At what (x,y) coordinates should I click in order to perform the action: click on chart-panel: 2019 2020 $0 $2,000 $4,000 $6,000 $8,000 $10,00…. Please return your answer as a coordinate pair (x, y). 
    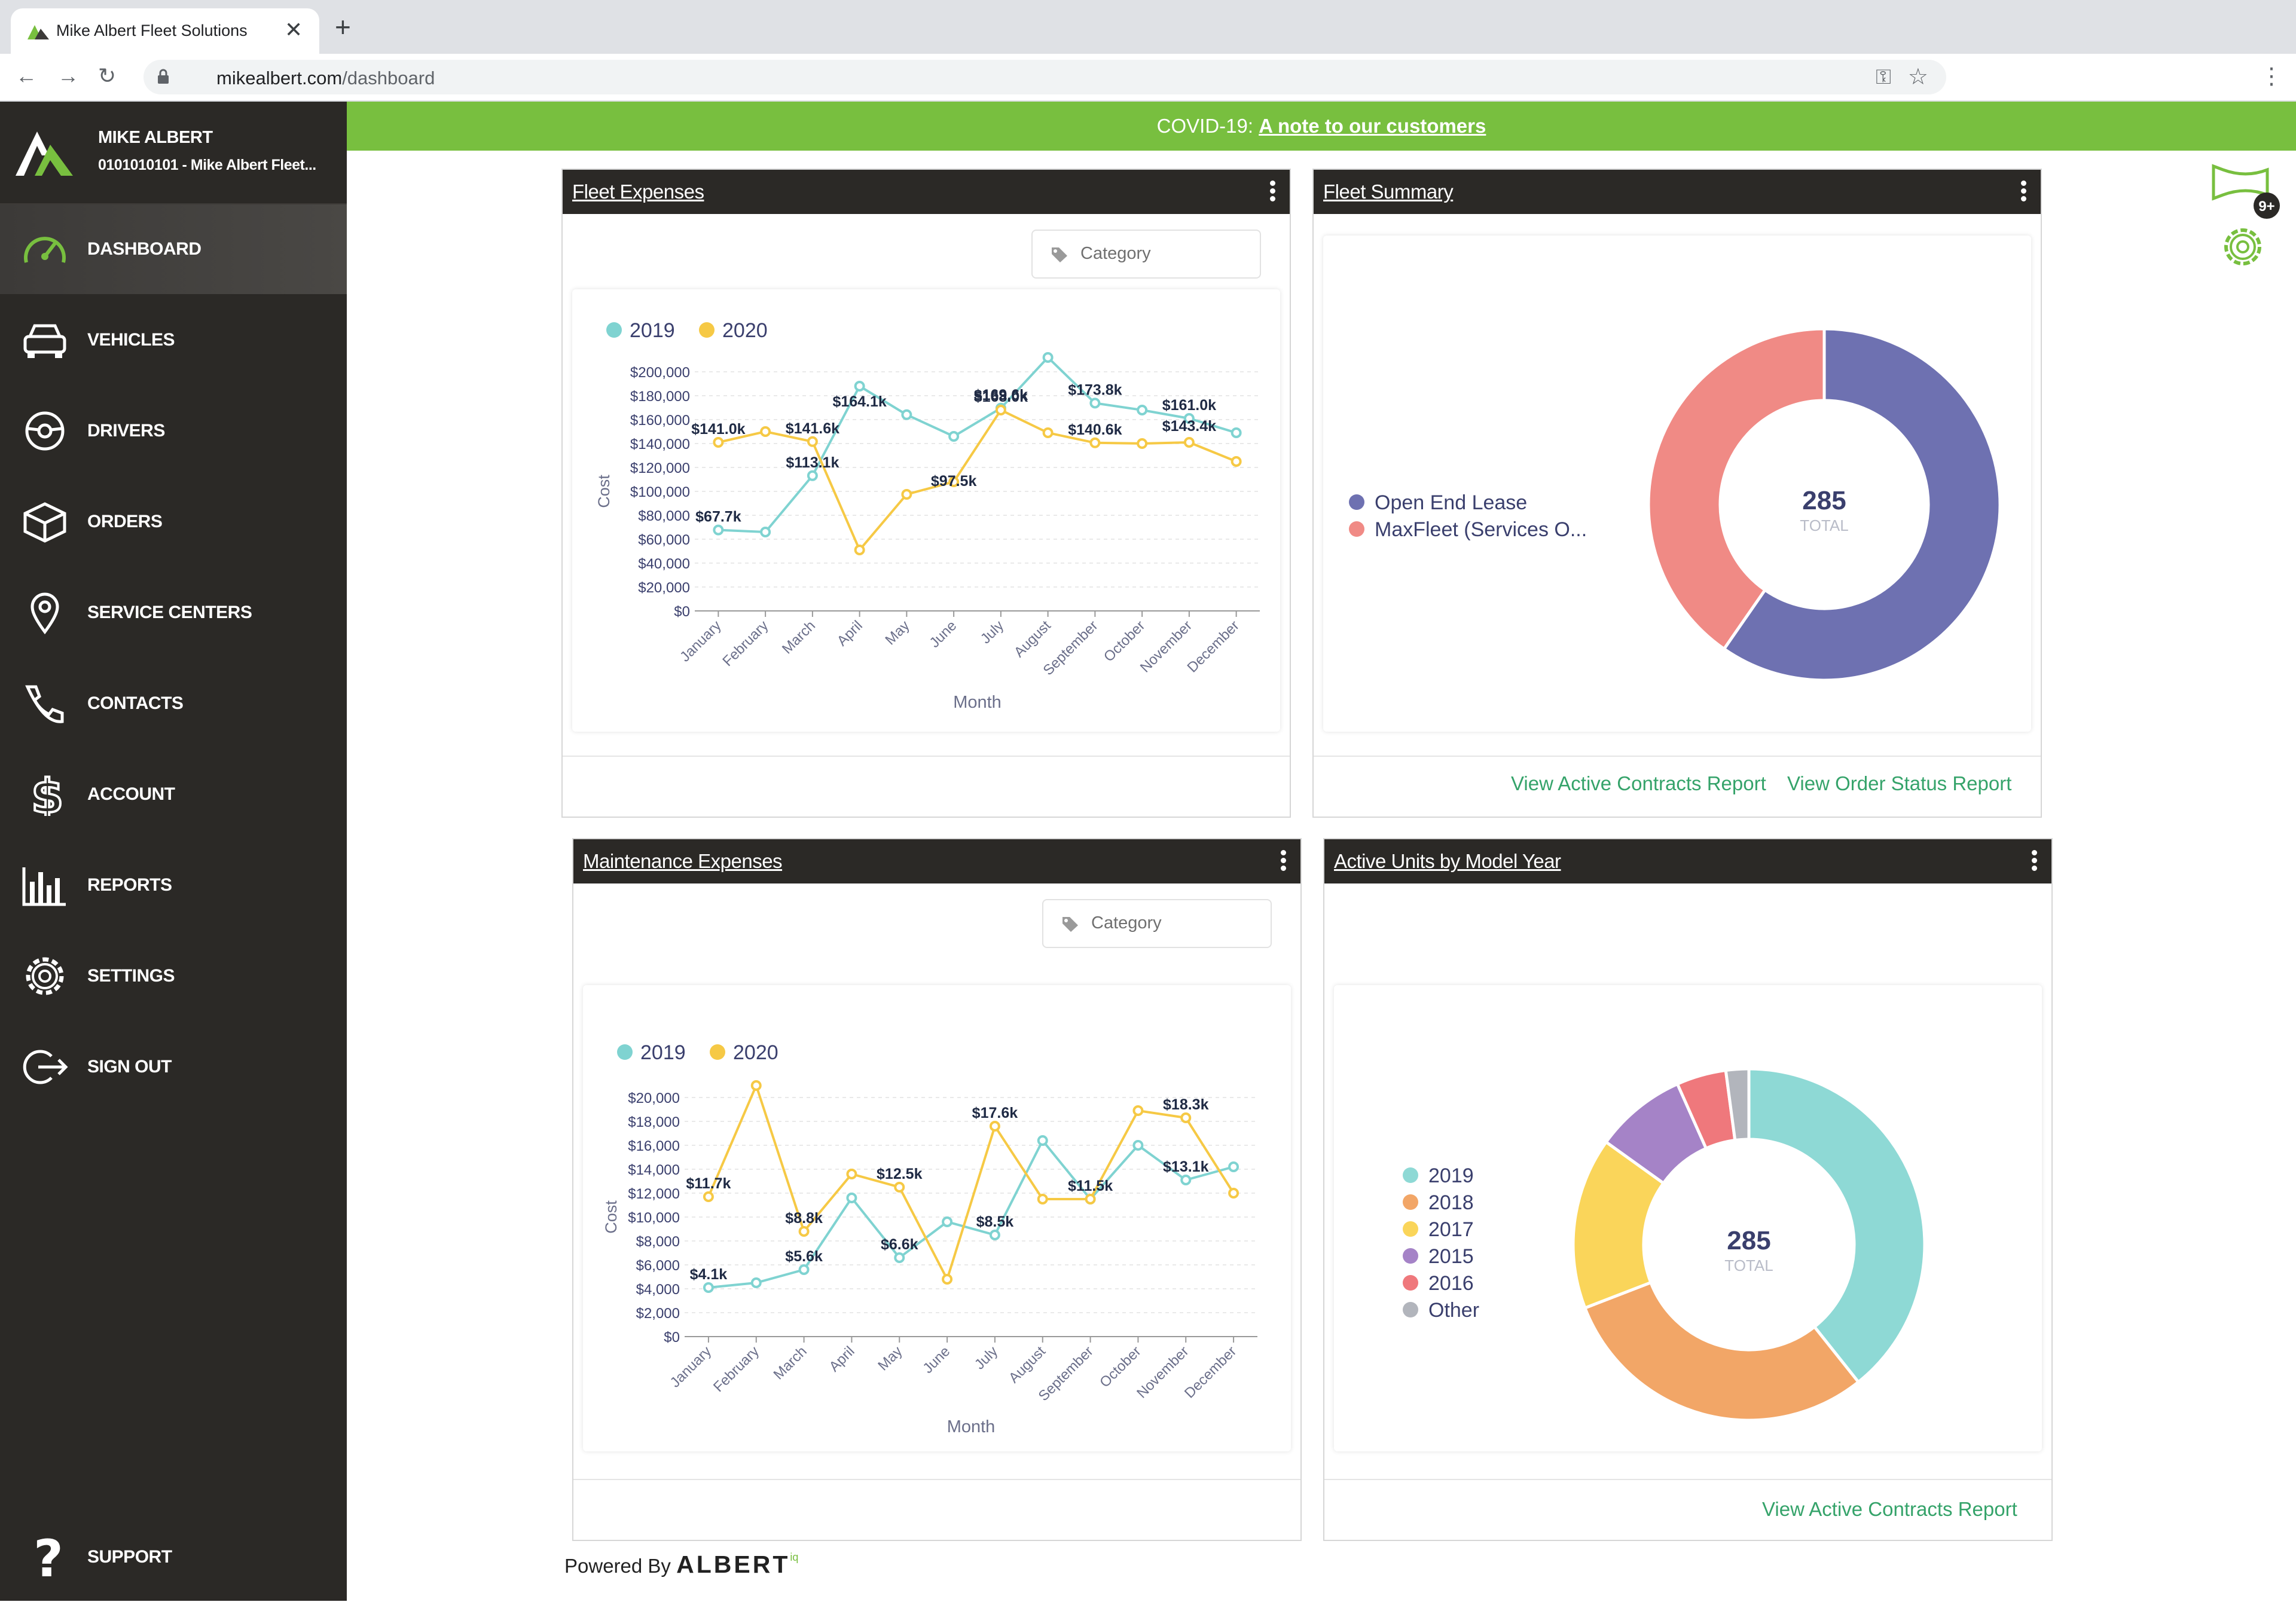
    Looking at the image, I should click on (937, 1218).